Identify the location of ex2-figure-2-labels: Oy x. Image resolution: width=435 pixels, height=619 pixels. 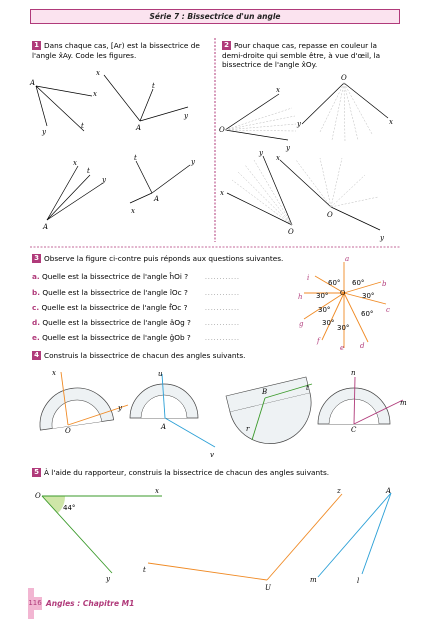
(344, 101).